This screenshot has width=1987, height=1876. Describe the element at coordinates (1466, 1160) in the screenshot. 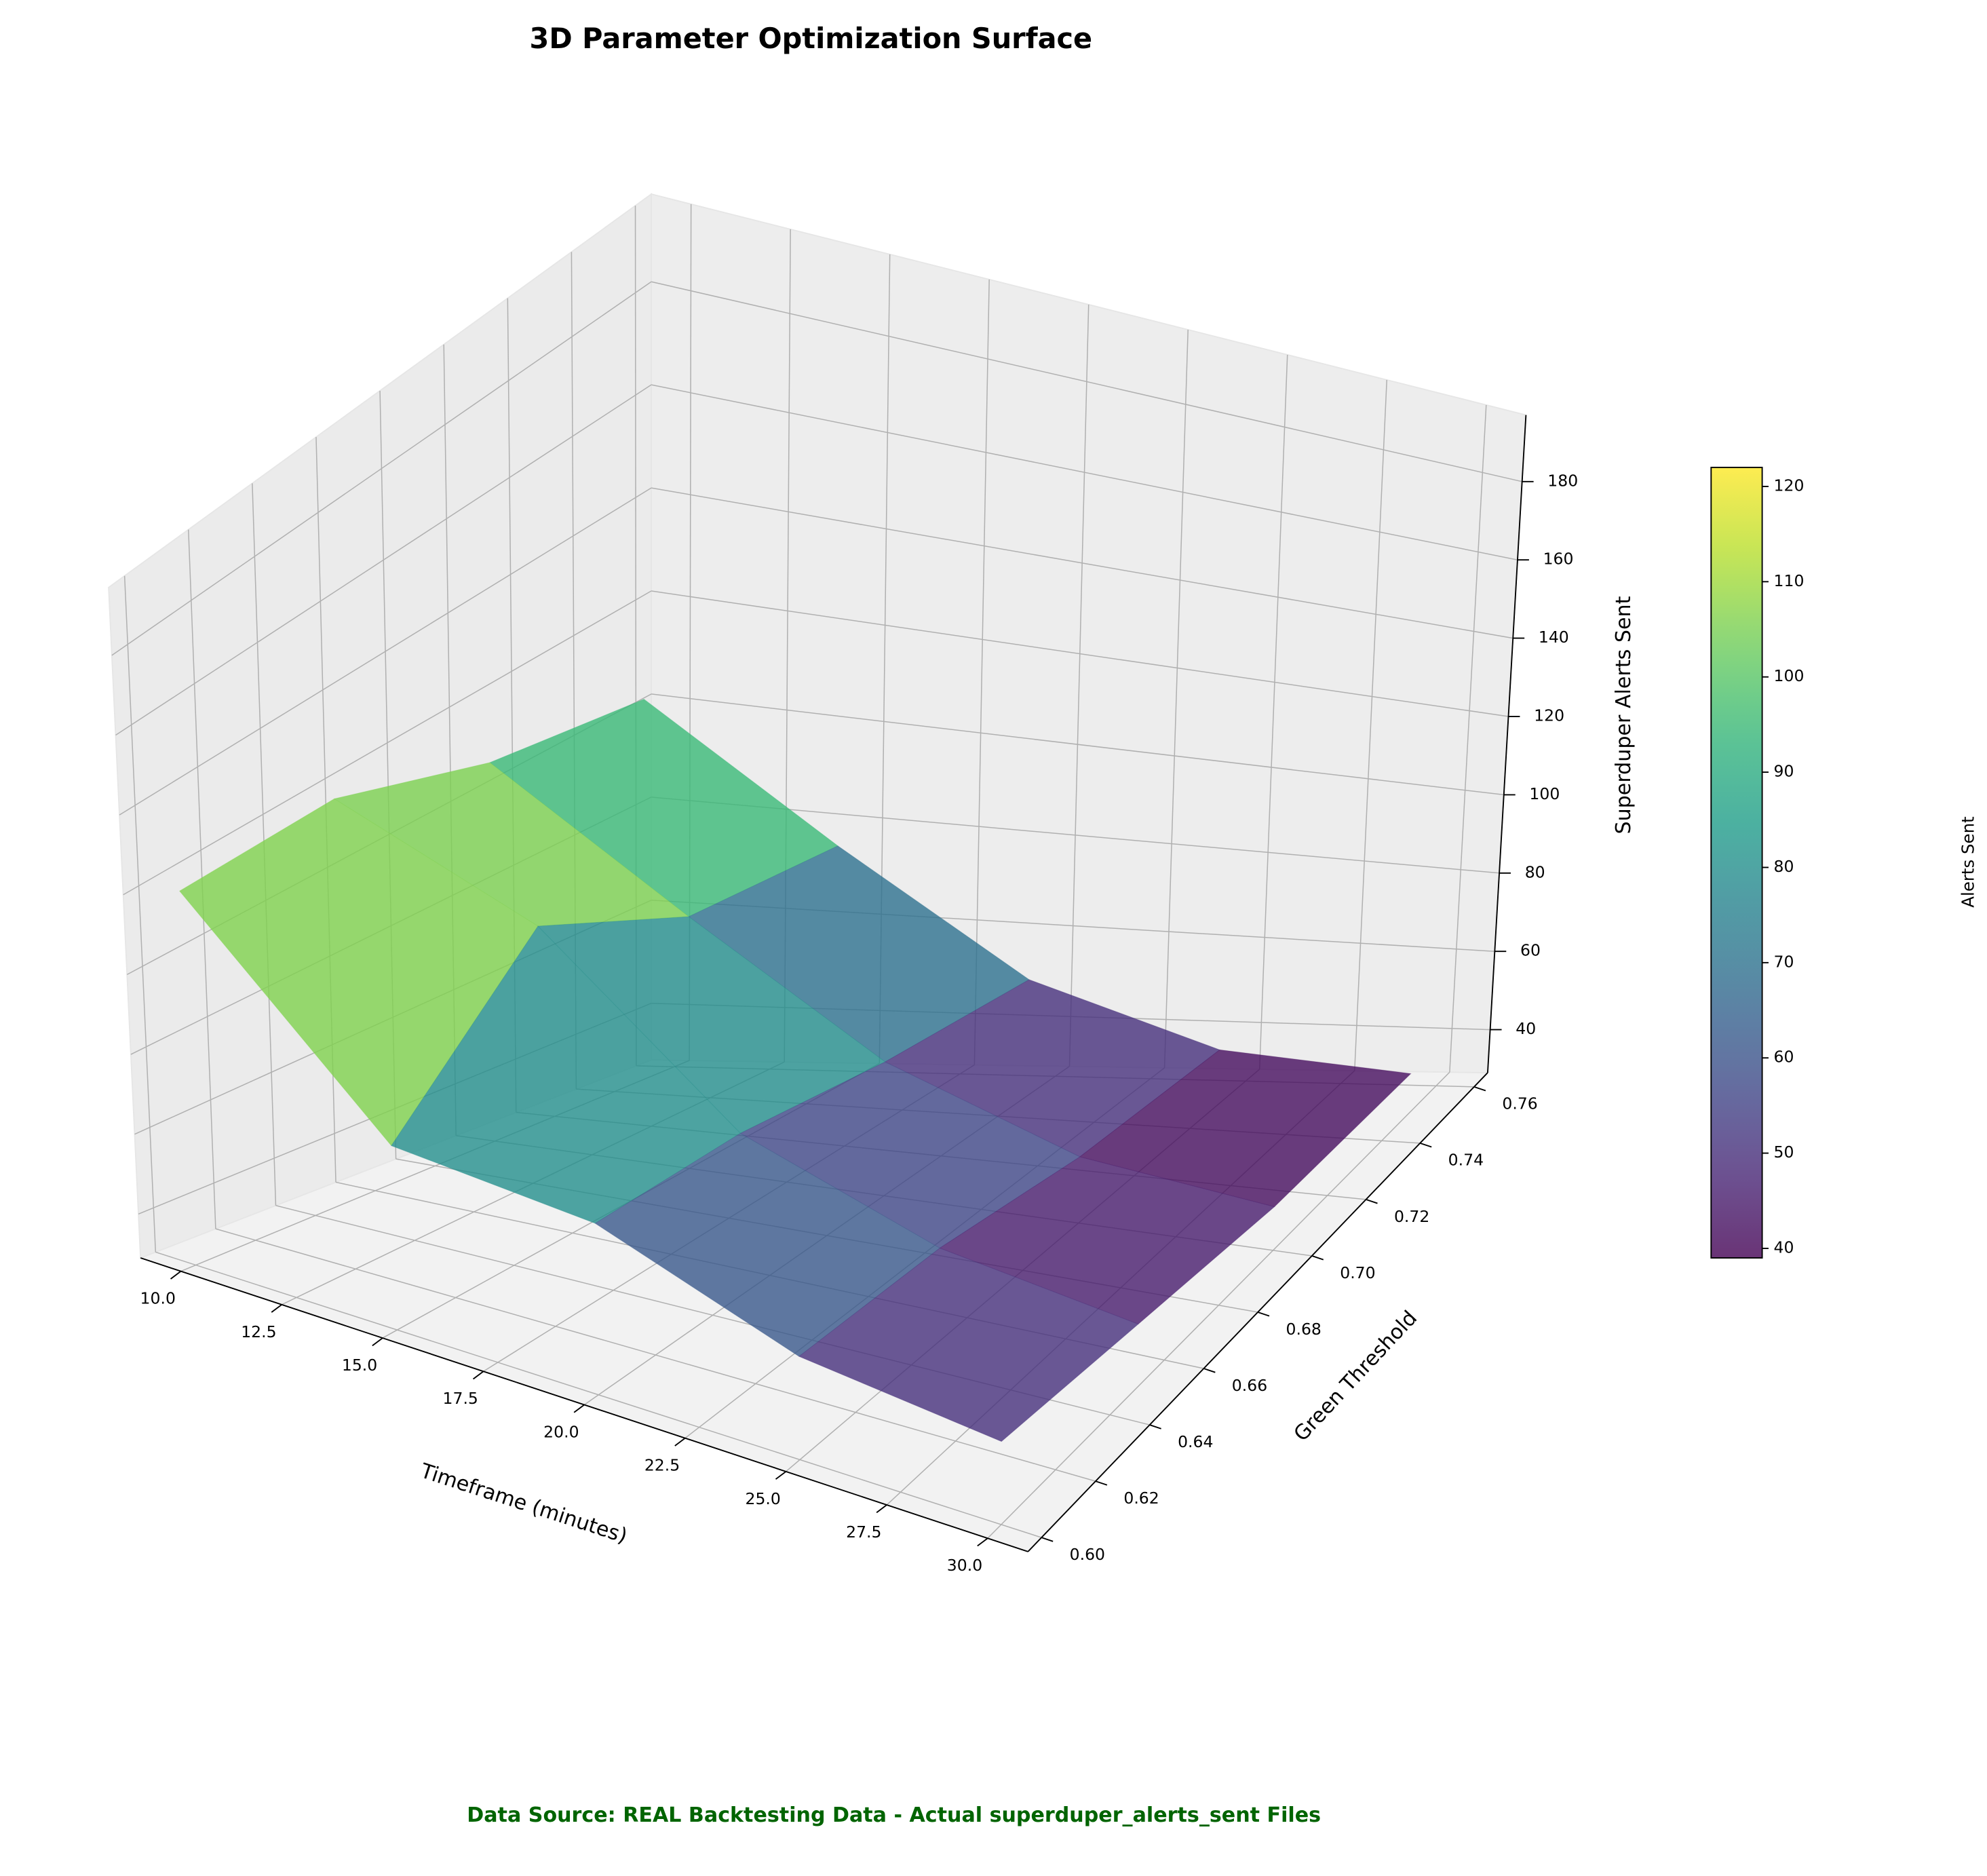

I see `y-tick-label: 0.74` at that location.